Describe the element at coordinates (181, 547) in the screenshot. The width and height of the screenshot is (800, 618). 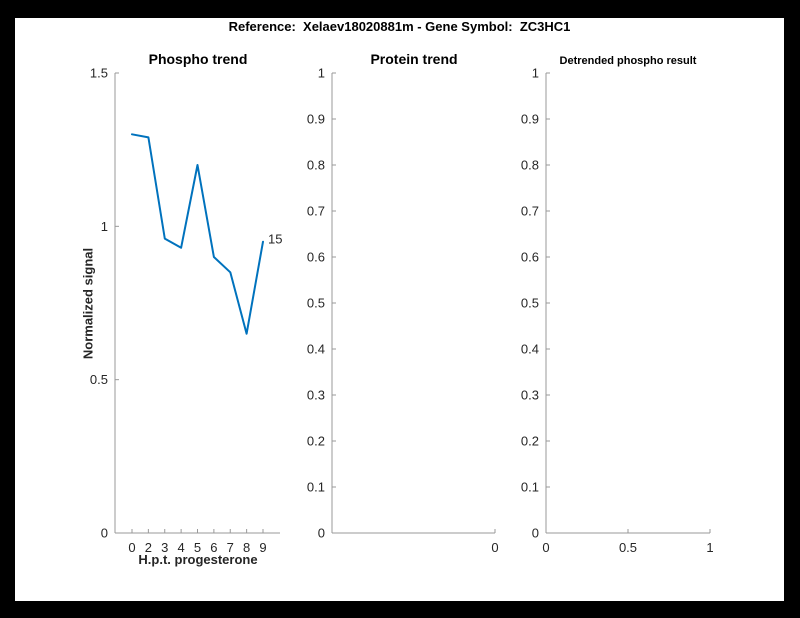
I see `x-tick-label: 4` at that location.